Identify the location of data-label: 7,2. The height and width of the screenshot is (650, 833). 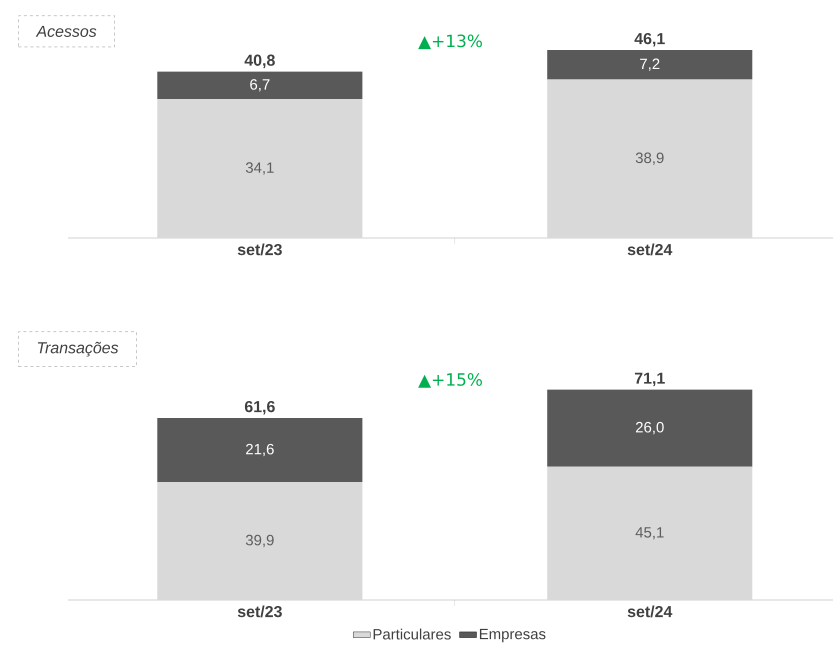
(650, 64).